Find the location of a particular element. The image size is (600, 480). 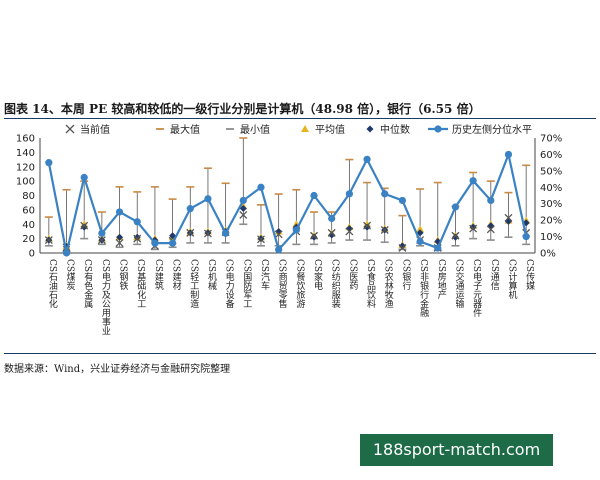

x-category-label: CS传媒 is located at coordinates (529, 275).